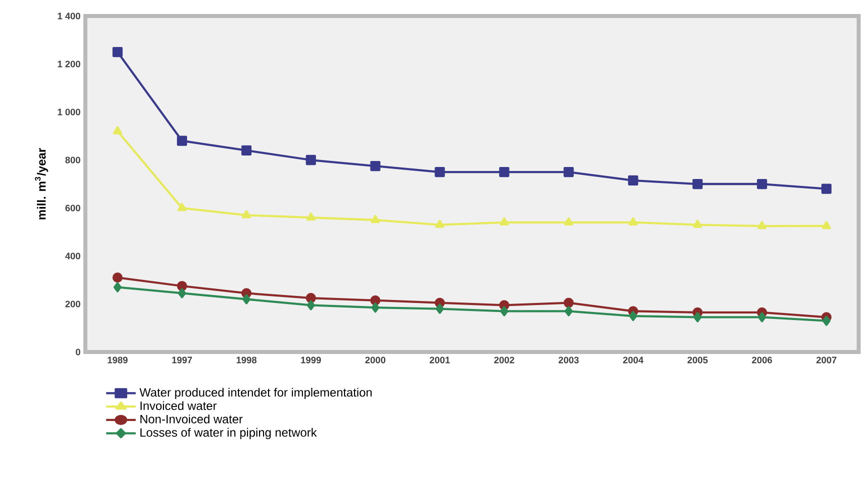 This screenshot has height=490, width=867. Describe the element at coordinates (440, 360) in the screenshot. I see `x-tick-label: 2001` at that location.